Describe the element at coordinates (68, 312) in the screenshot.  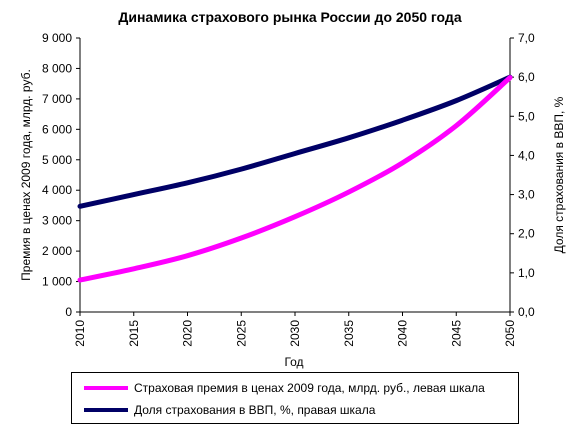
I see `y-left-tick-label: 0` at that location.